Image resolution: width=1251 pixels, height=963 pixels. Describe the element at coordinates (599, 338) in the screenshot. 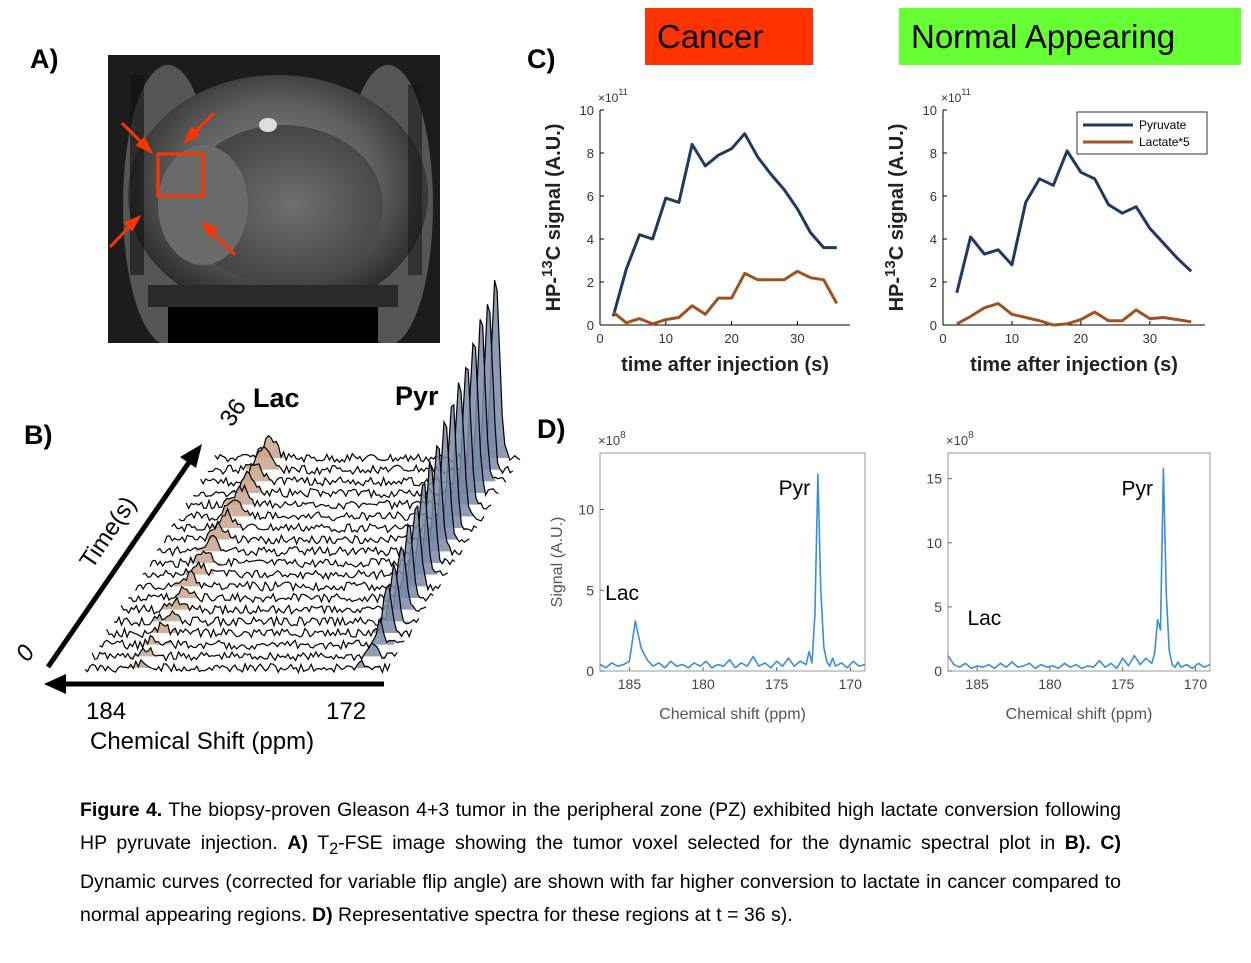

I see `x-tick-label: 0` at that location.